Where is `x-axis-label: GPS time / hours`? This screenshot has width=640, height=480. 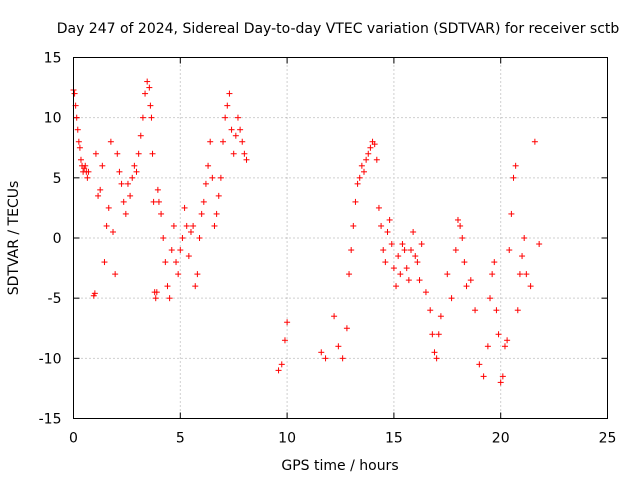 x-axis-label: GPS time / hours is located at coordinates (339, 466).